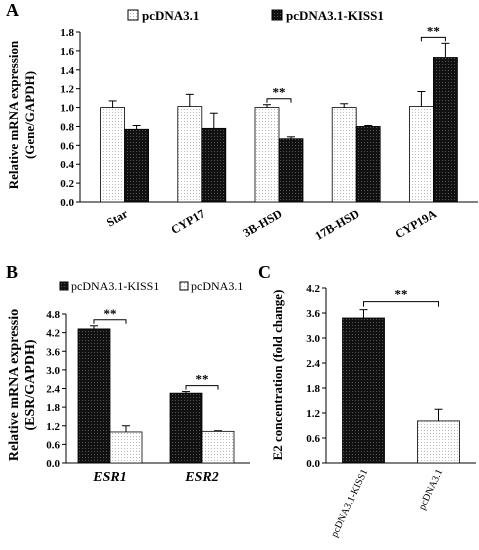 This screenshot has width=479, height=550. Describe the element at coordinates (313, 389) in the screenshot. I see `panel-c-y-tick-label: 1.8` at that location.